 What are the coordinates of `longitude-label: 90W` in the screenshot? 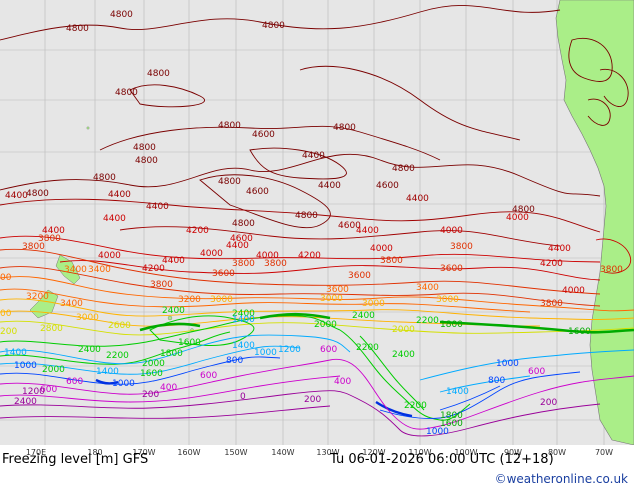 It's located at (513, 452).